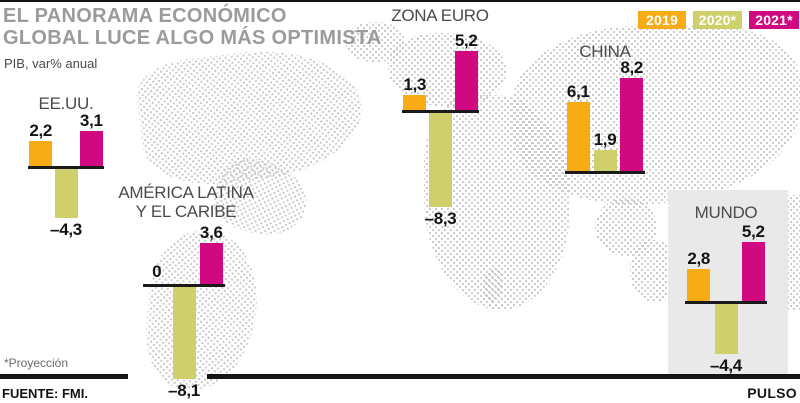 The width and height of the screenshot is (800, 403). I want to click on projection-footnote: *Proyección, so click(36, 363).